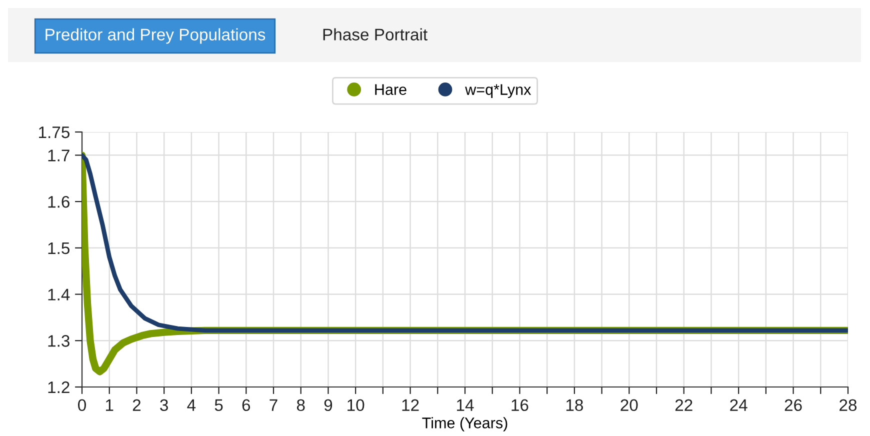  Describe the element at coordinates (110, 405) in the screenshot. I see `x-tick-label: 1` at that location.